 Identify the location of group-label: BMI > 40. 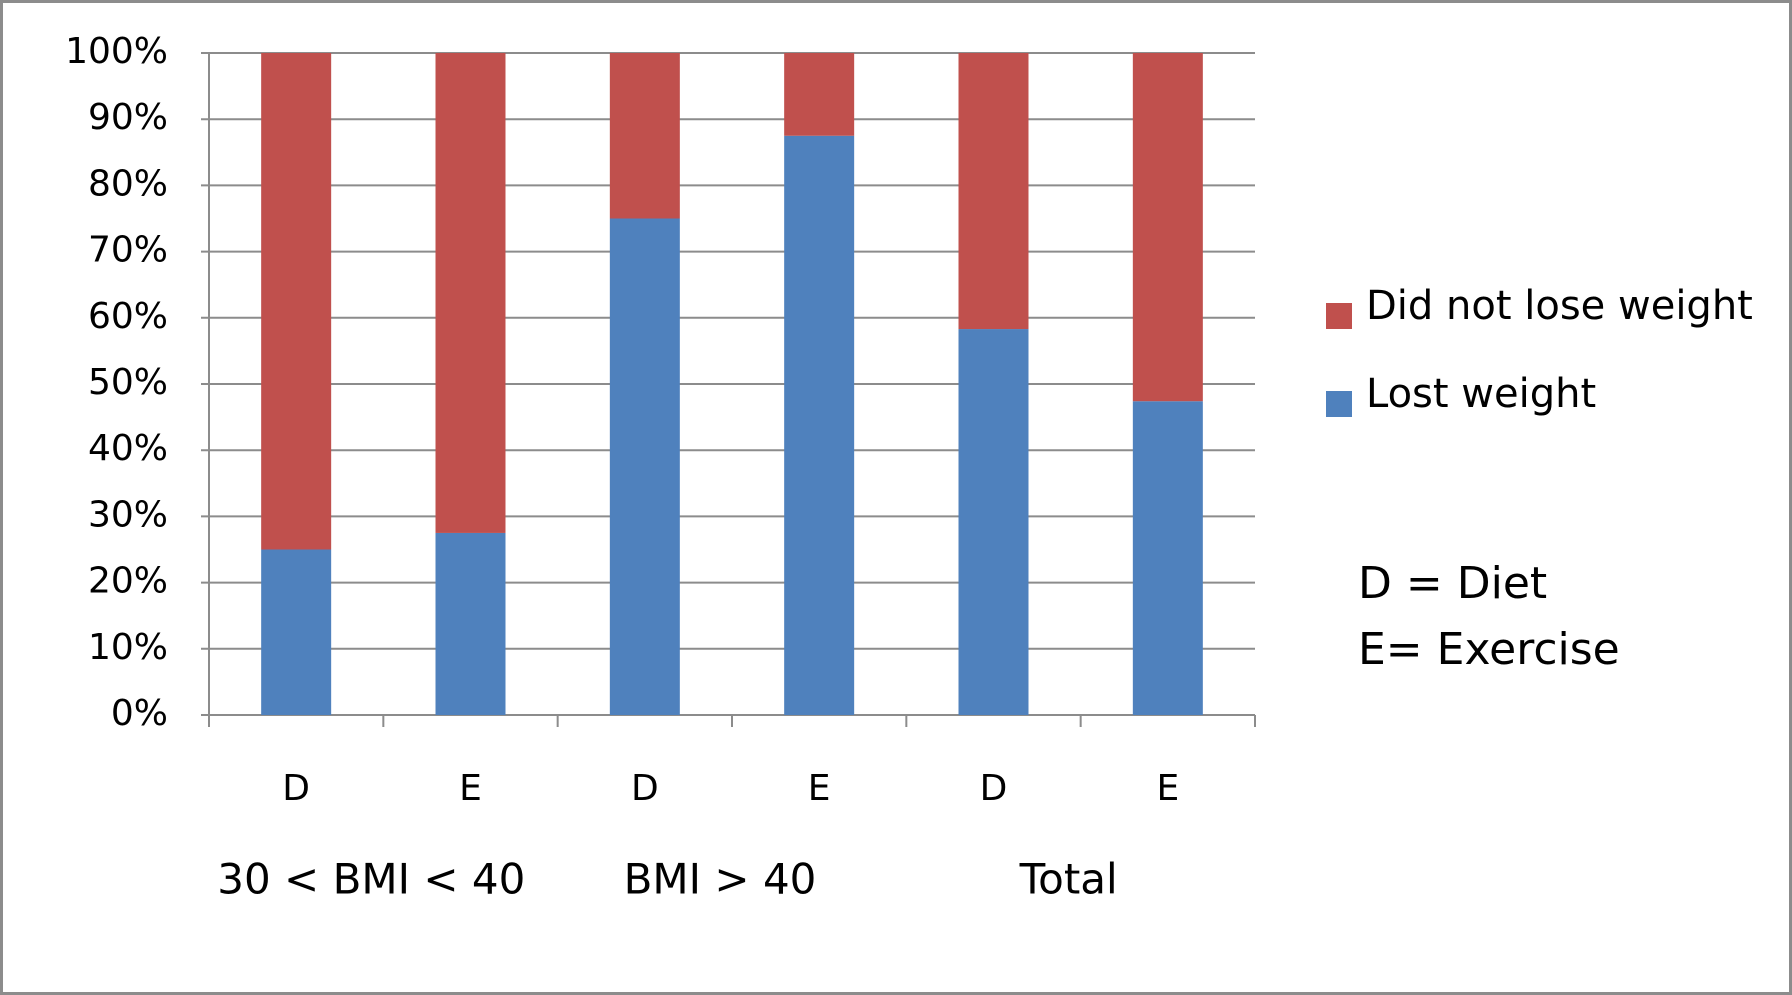
(720, 879).